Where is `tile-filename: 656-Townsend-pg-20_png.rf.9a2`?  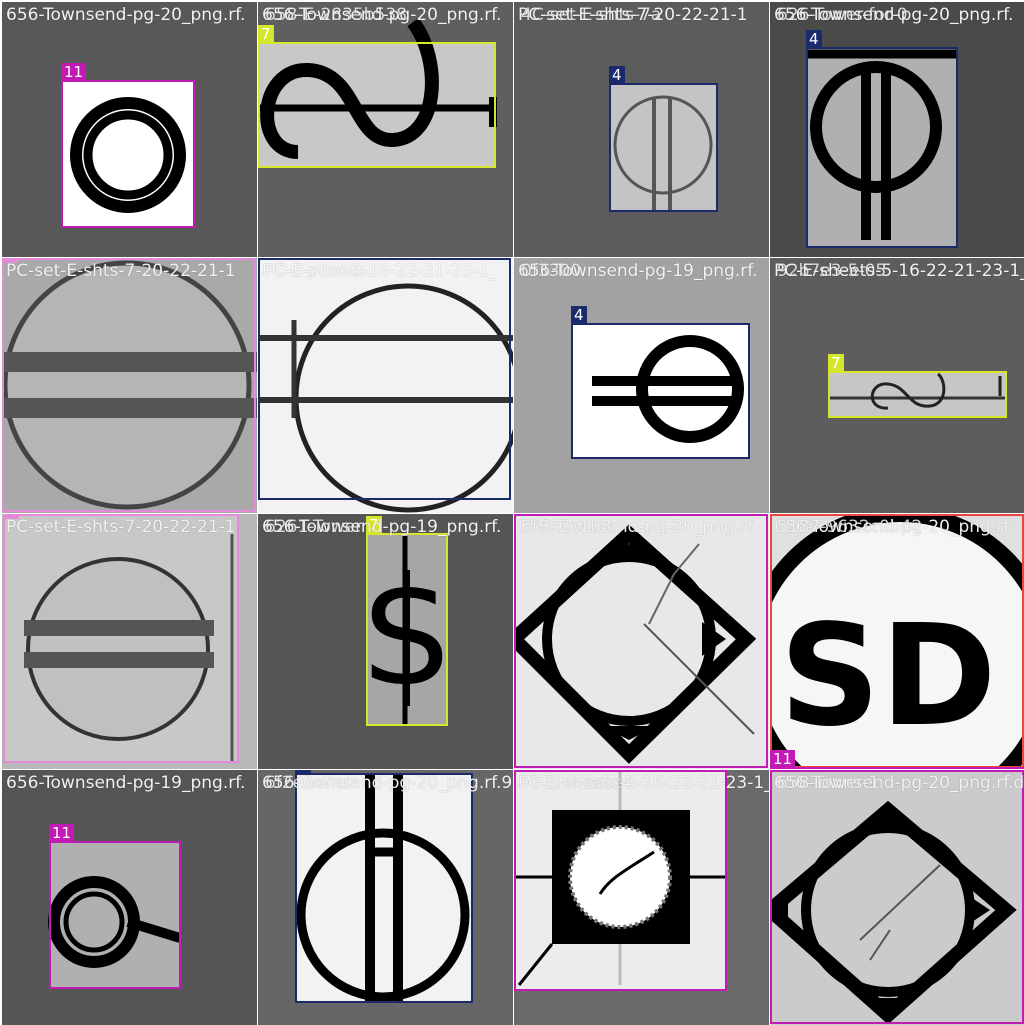 tile-filename: 656-Townsend-pg-20_png.rf.9a2 is located at coordinates (387, 783).